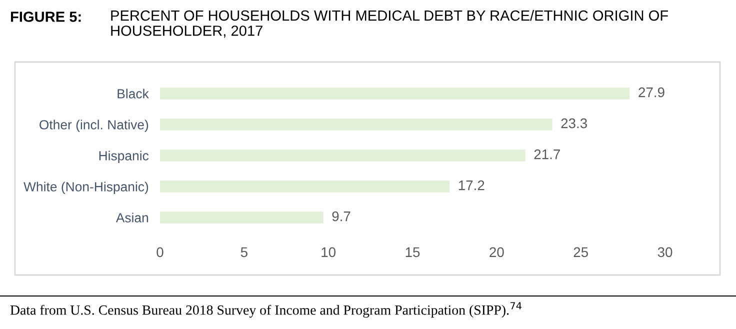 This screenshot has width=736, height=329. What do you see at coordinates (45, 17) in the screenshot?
I see `caption: FIGURE 5:` at bounding box center [45, 17].